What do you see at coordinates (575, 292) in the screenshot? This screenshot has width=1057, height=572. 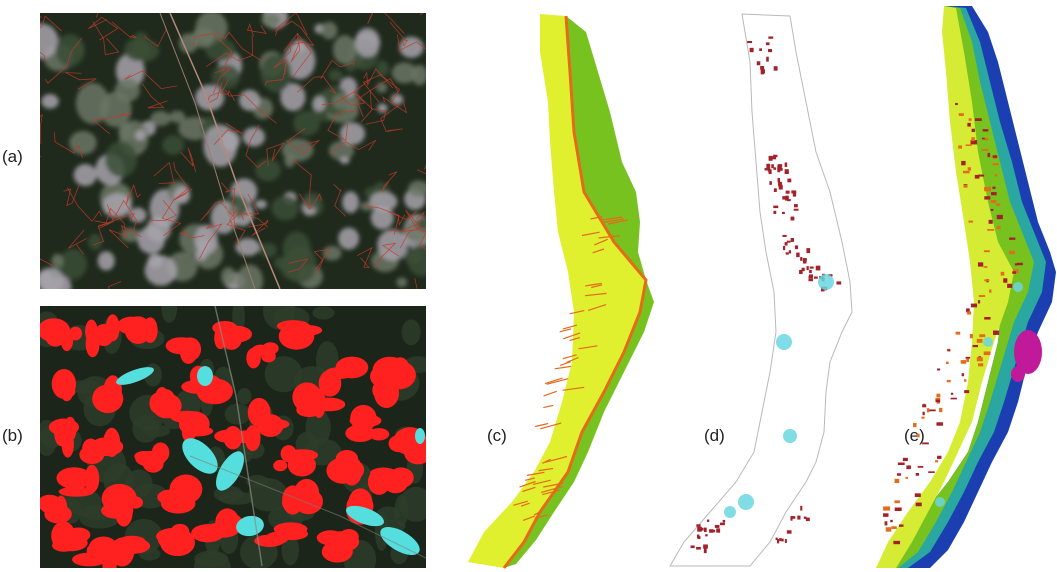 I see `zone-orange-boundary` at bounding box center [575, 292].